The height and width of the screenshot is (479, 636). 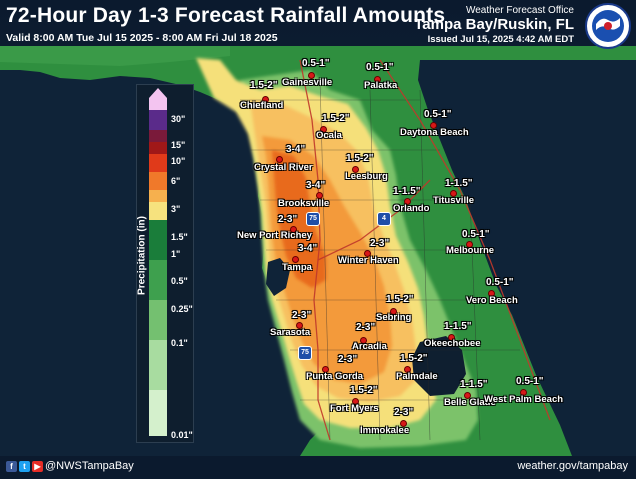 What do you see at coordinates (178, 145) in the screenshot?
I see `legend-tick-label: 15"` at bounding box center [178, 145].